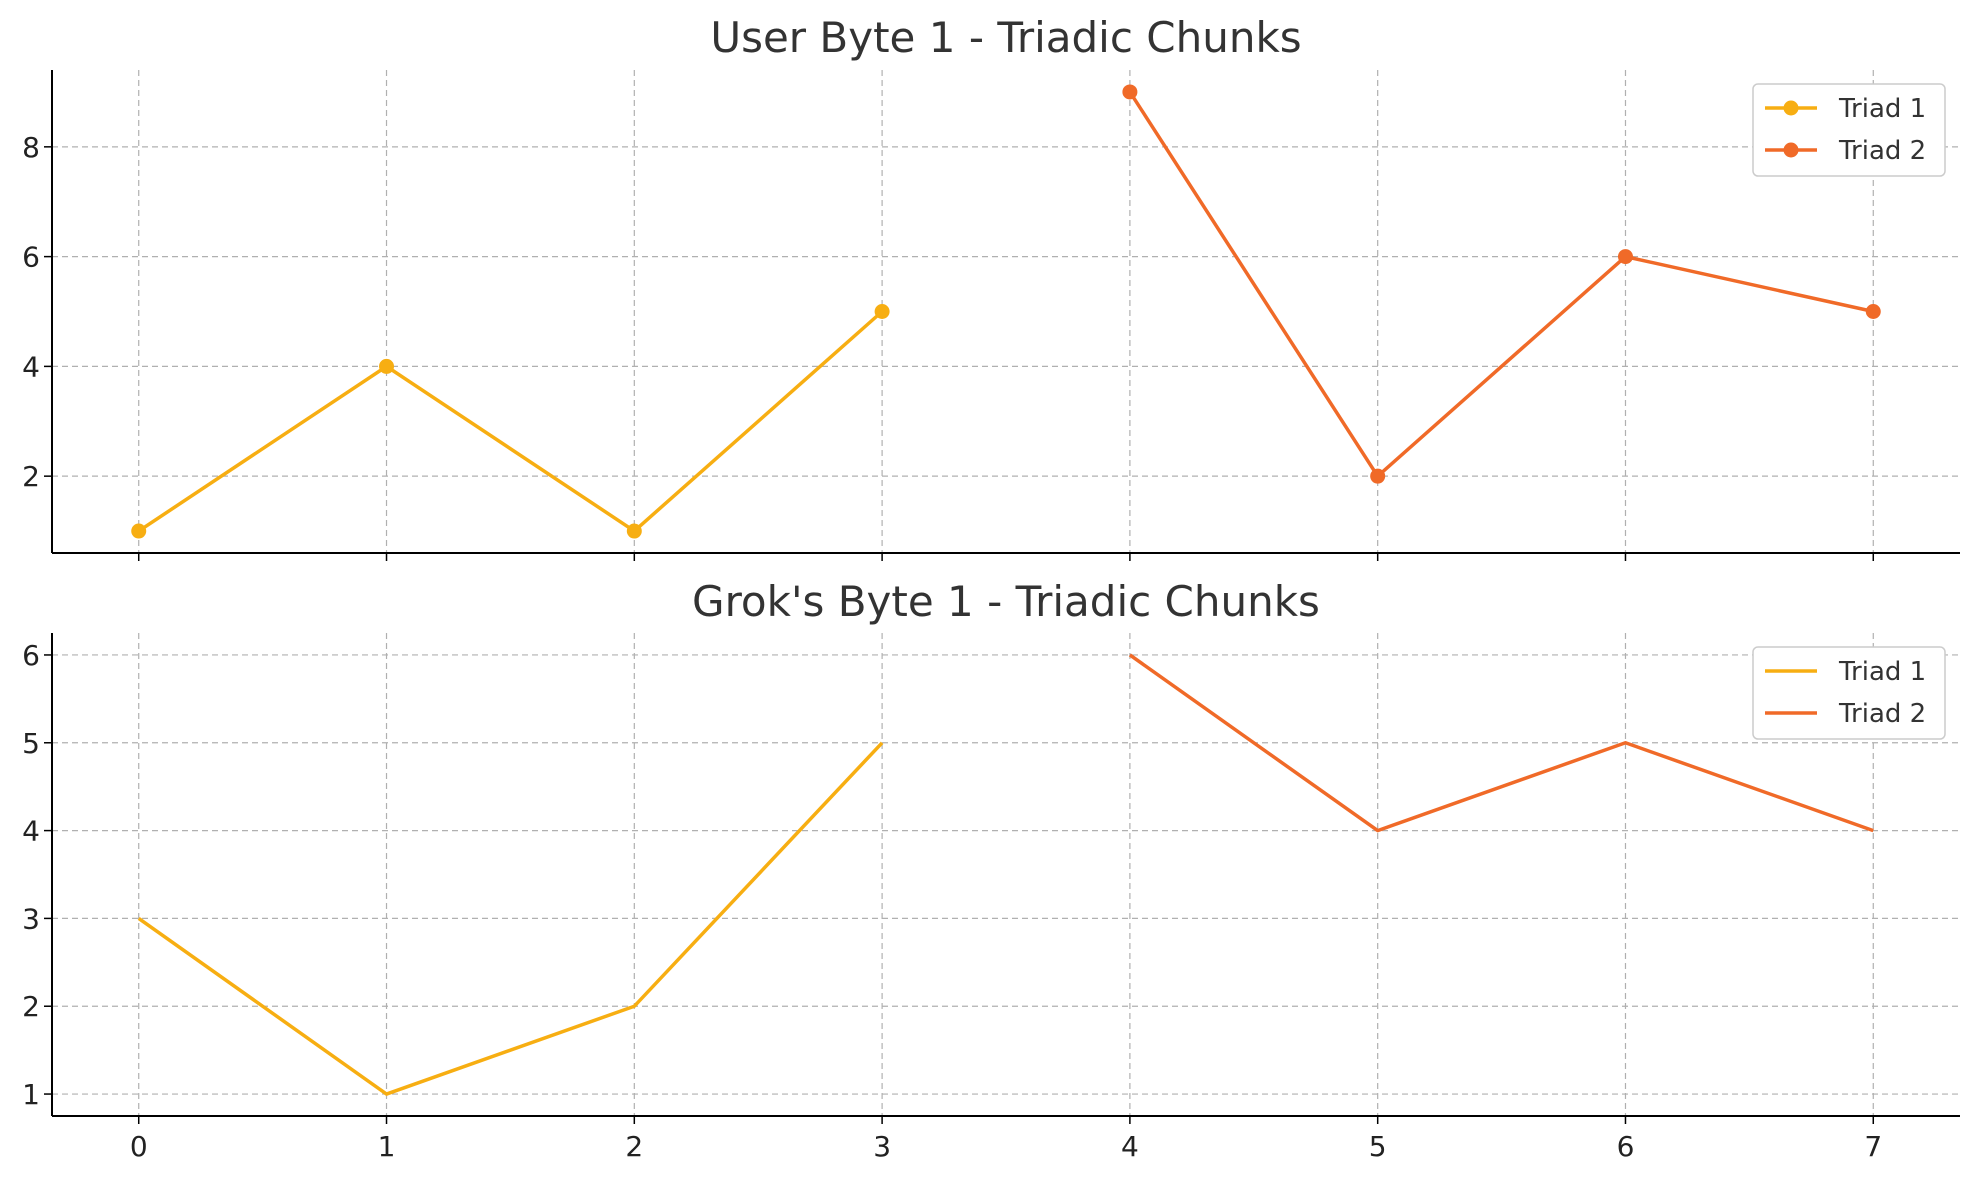 The height and width of the screenshot is (1180, 1979). I want to click on chart-title: User Byte 1 - Triadic Chunks, so click(1005, 37).